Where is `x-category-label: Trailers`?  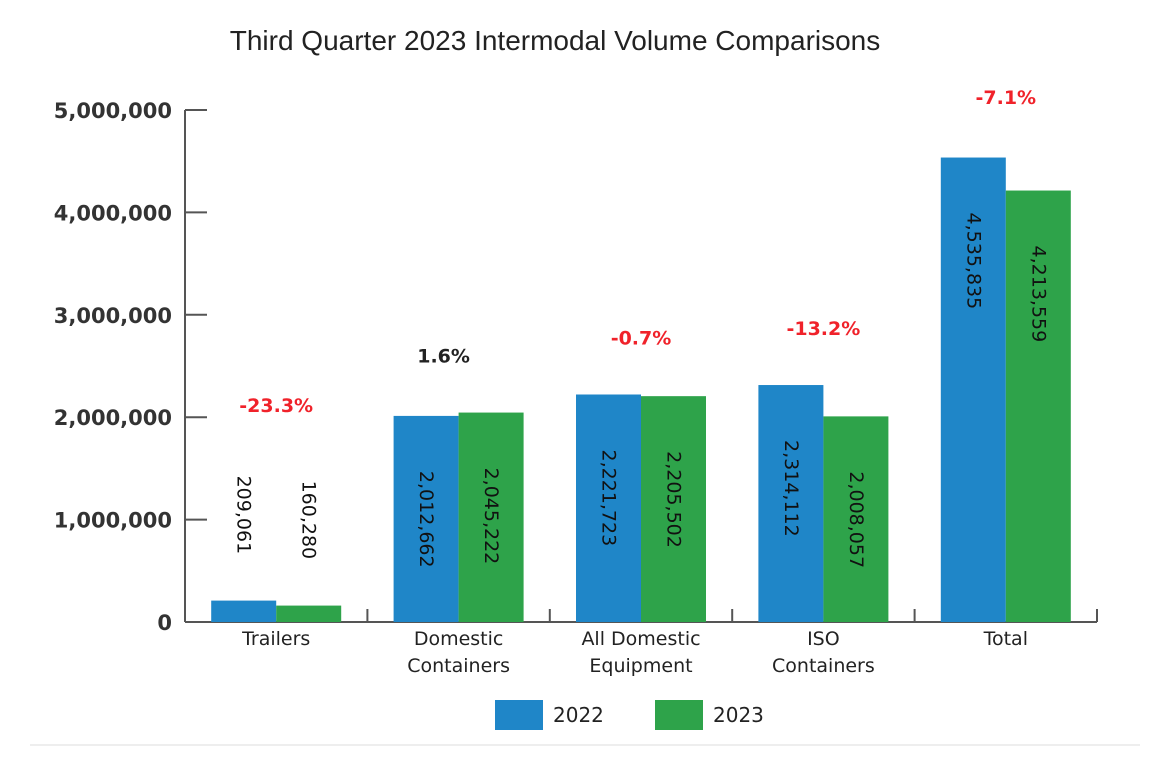 x-category-label: Trailers is located at coordinates (275, 639).